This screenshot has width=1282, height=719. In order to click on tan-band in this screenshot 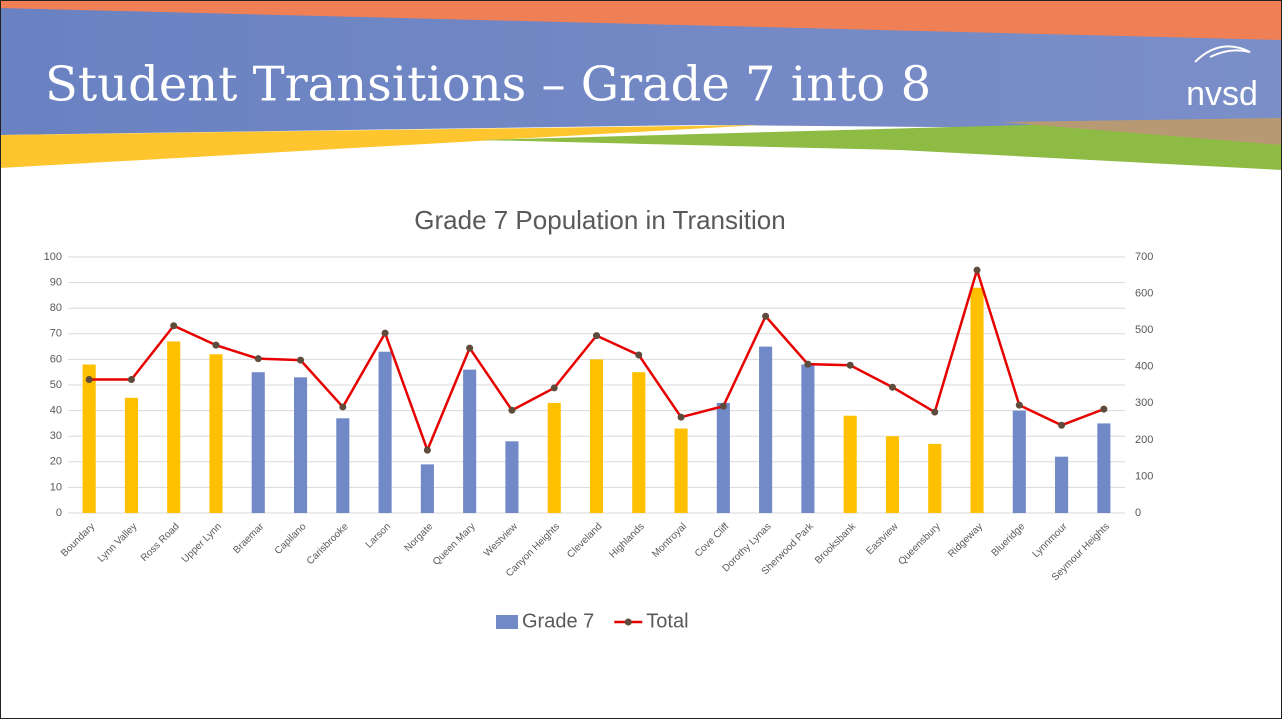, I will do `click(1141, 131)`.